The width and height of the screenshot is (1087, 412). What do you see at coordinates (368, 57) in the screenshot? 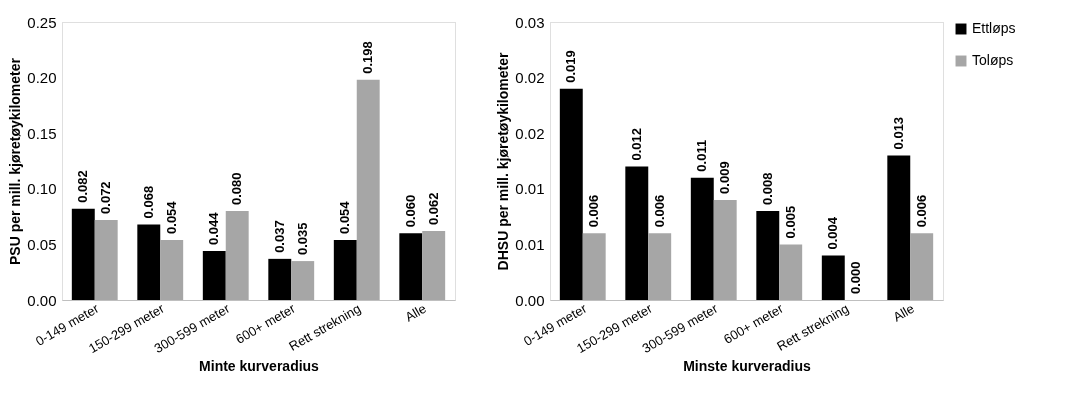
I see `data-label: 0.198` at bounding box center [368, 57].